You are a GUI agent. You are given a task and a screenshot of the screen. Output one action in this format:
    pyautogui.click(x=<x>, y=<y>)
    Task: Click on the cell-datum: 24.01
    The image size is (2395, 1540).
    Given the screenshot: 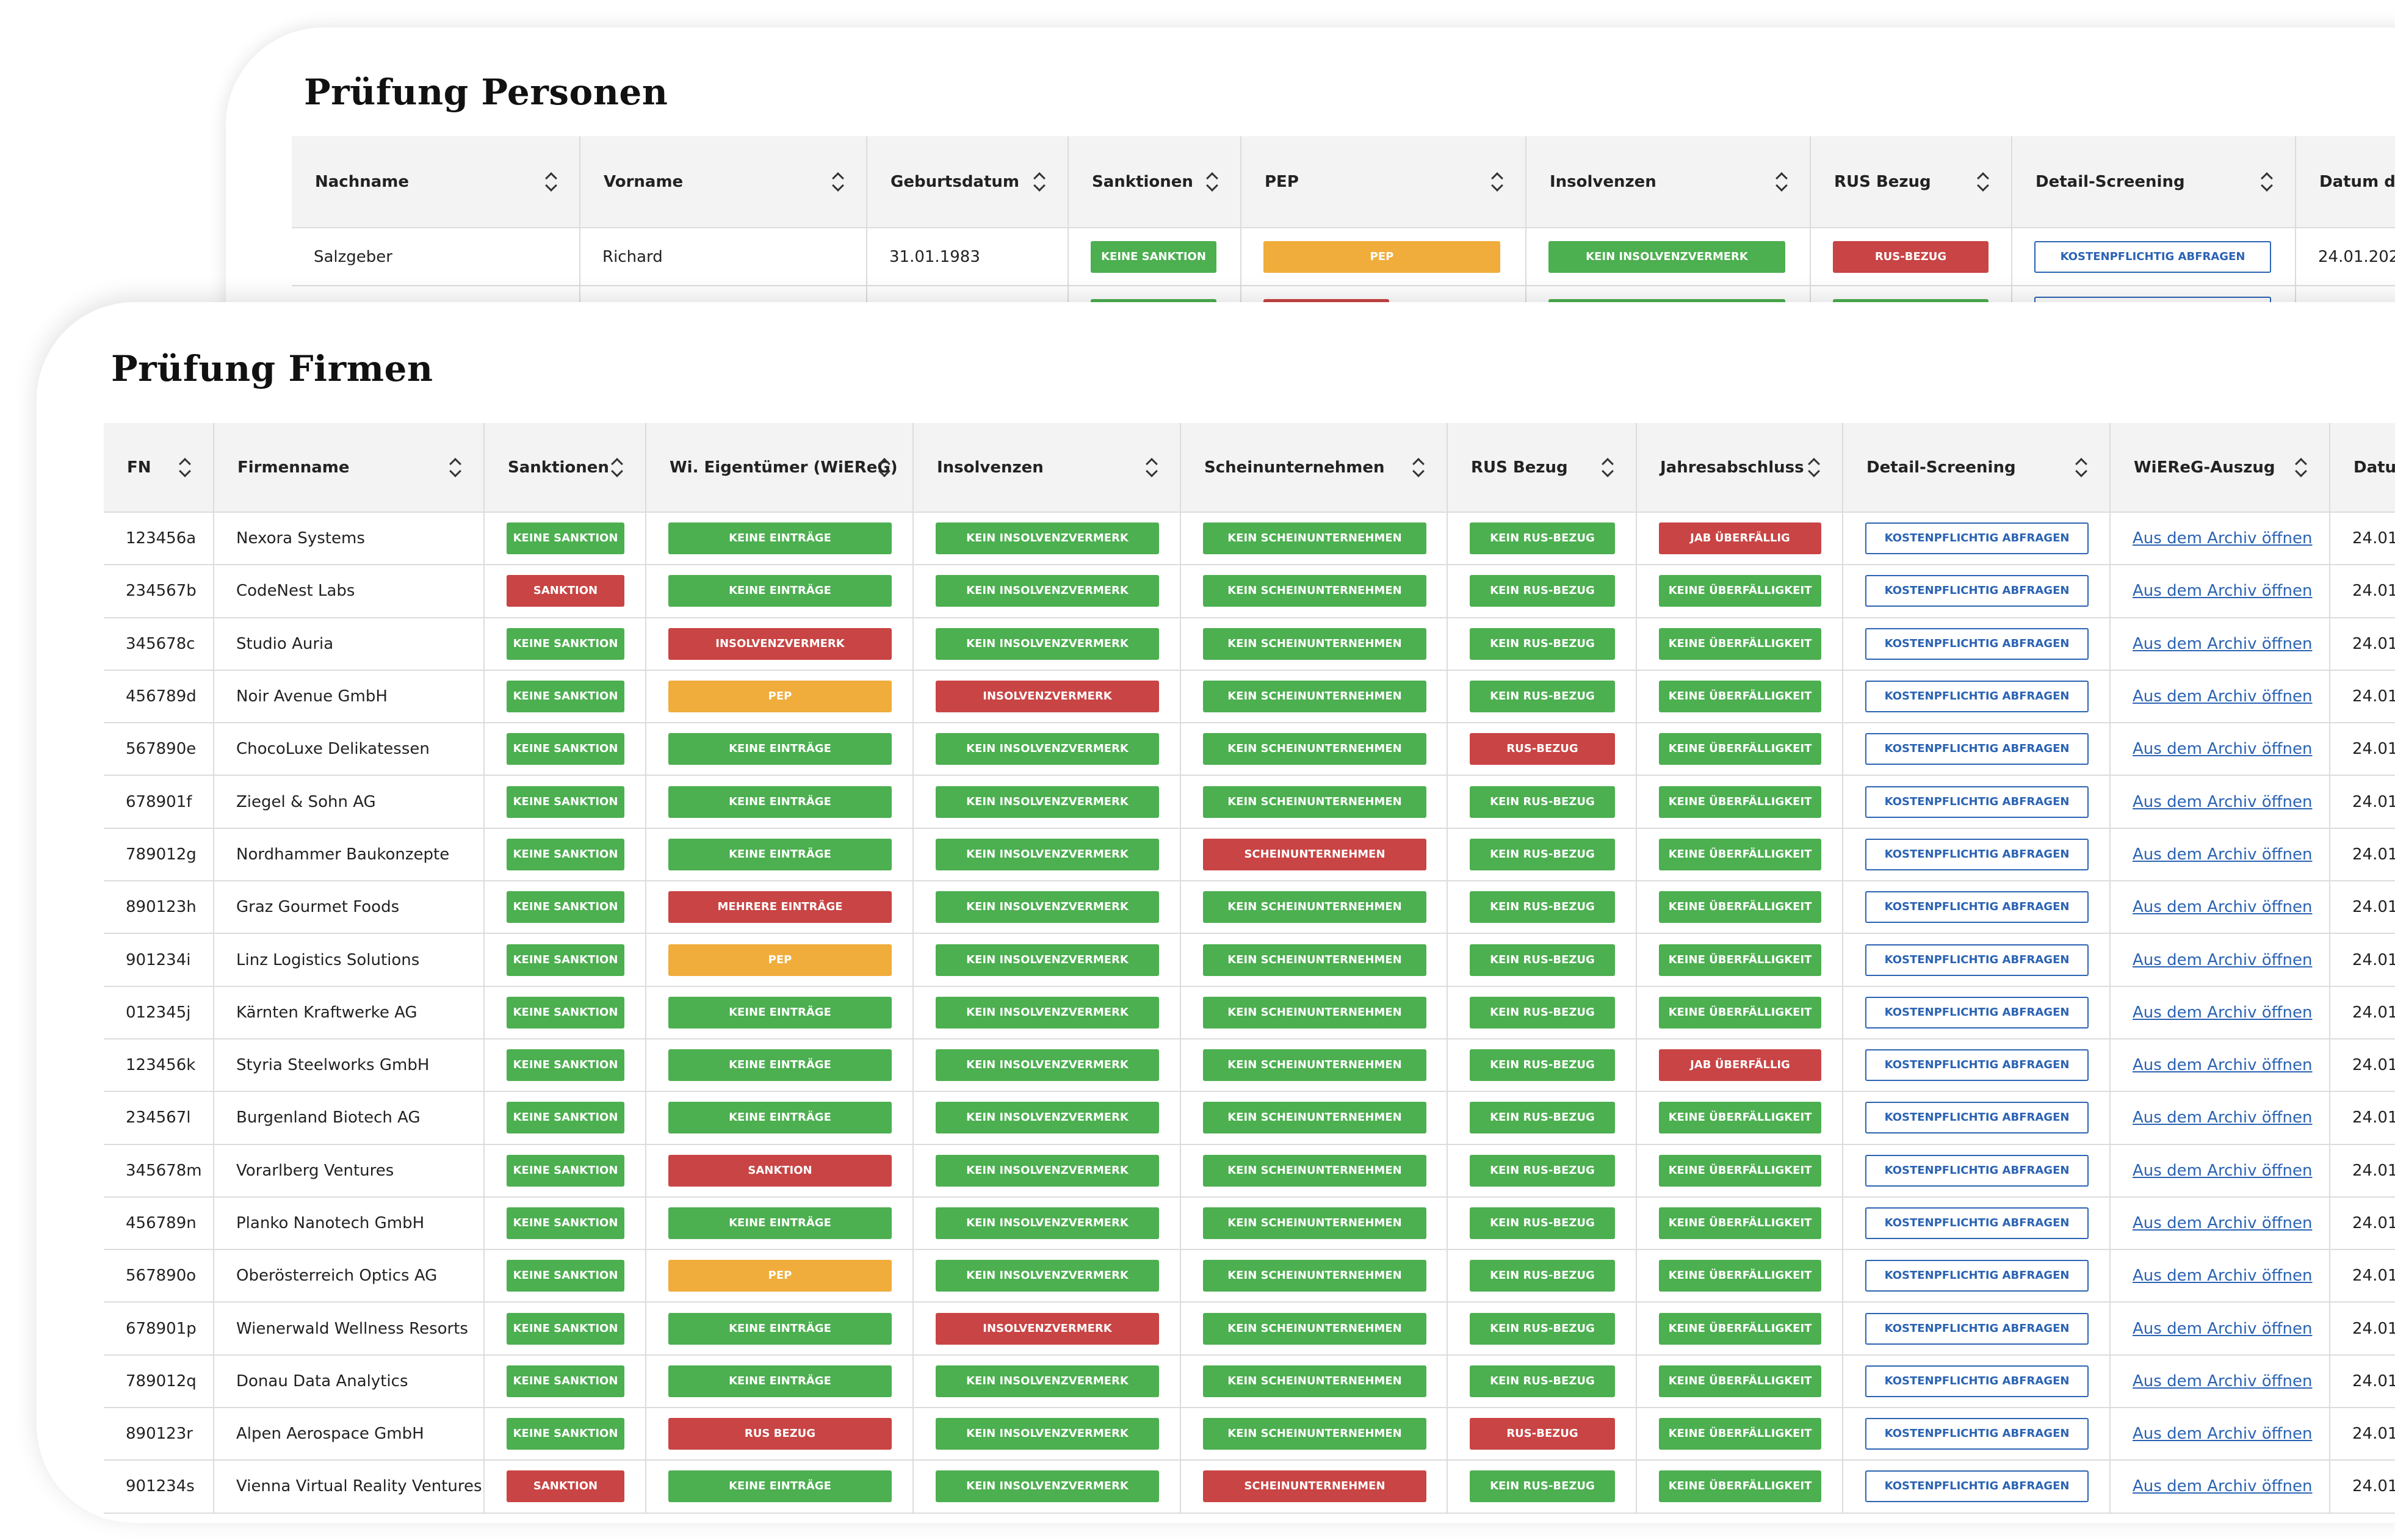 What is the action you would take?
    pyautogui.click(x=2362, y=1065)
    